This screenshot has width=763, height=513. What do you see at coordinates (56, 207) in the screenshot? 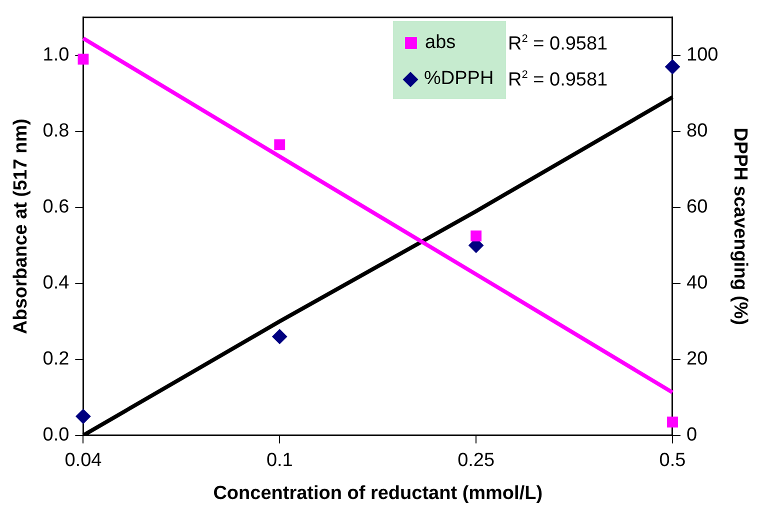
I see `y-tick-label: 0.6` at bounding box center [56, 207].